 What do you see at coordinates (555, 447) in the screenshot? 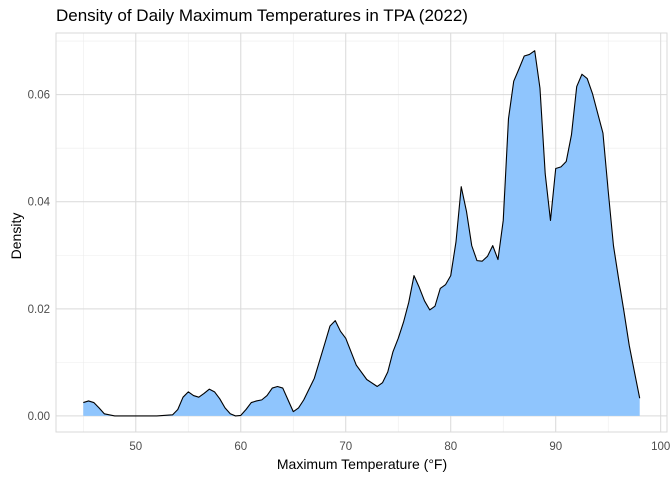
I see `x-tick-label: 90` at bounding box center [555, 447].